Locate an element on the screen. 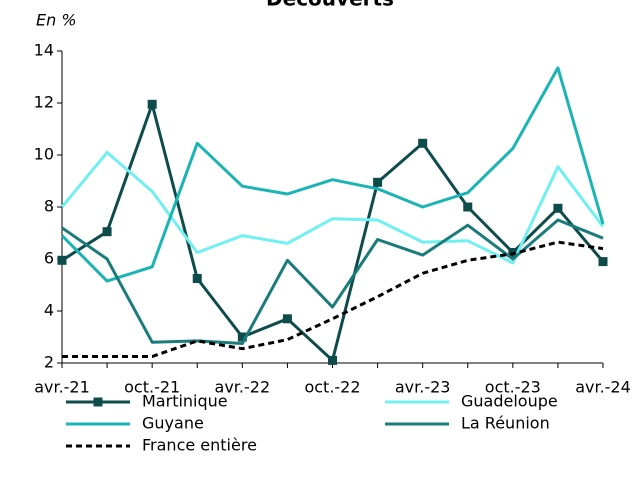 This screenshot has width=640, height=481. y-tick-label: 2 is located at coordinates (49, 362).